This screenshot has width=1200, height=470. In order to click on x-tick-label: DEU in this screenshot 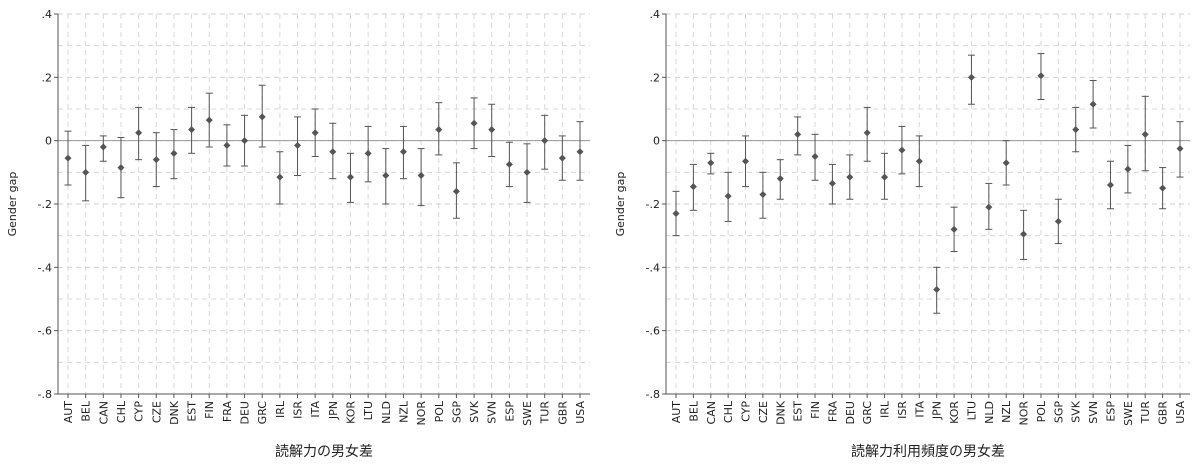, I will do `click(245, 412)`.